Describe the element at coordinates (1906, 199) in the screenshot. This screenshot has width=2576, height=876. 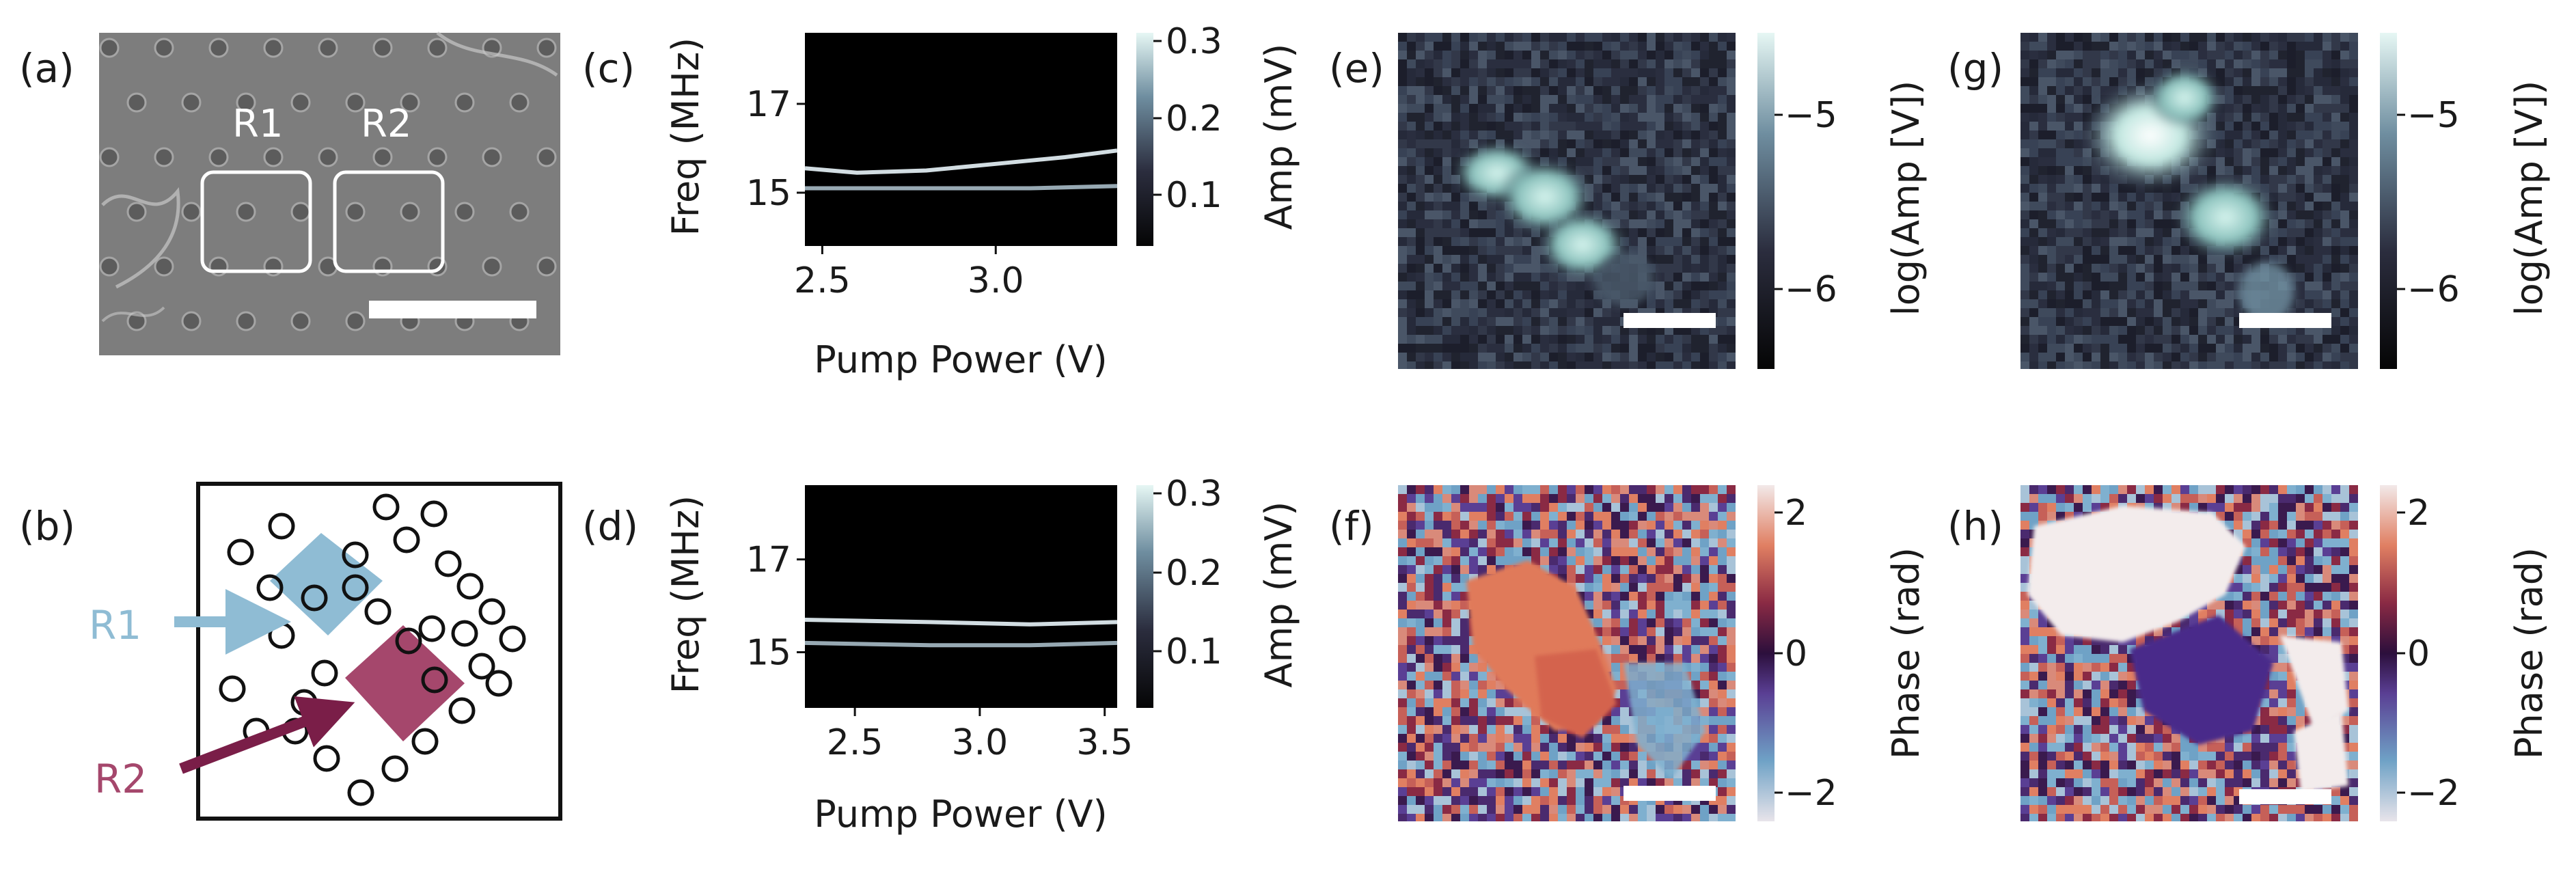
I see `colorbar-label-e: log(Amp [V])` at that location.